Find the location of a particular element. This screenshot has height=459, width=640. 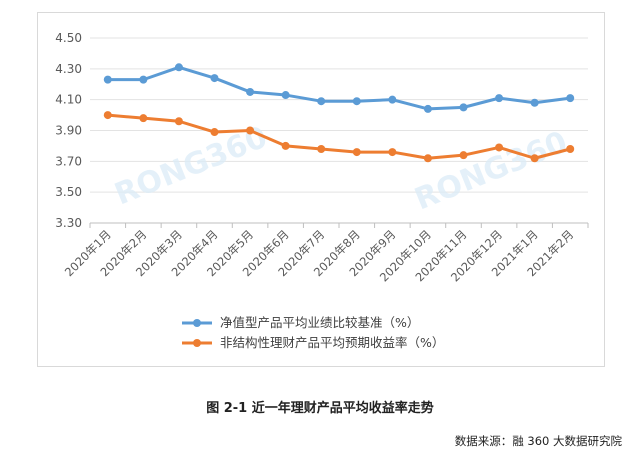

legend-label-1: 净值型产品平均业绩比较基准（%） is located at coordinates (319, 322).